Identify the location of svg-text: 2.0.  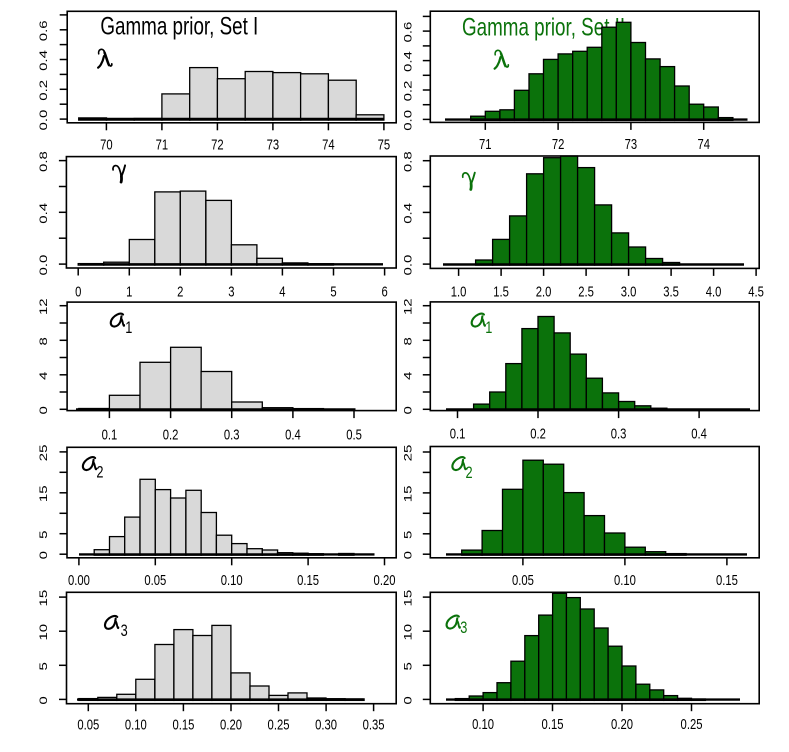
(544, 291).